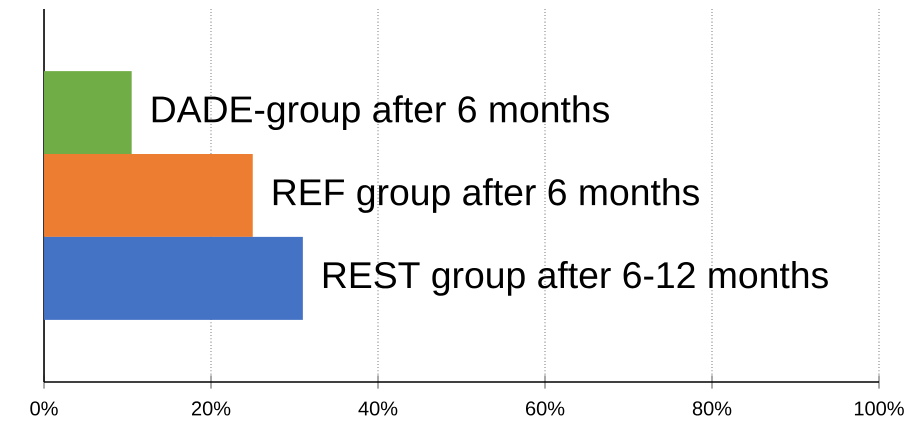 Image resolution: width=910 pixels, height=434 pixels. What do you see at coordinates (44, 408) in the screenshot?
I see `x-tick-label: 0%` at bounding box center [44, 408].